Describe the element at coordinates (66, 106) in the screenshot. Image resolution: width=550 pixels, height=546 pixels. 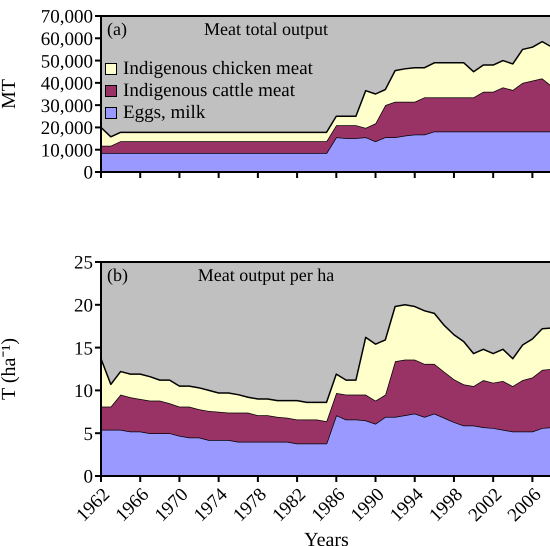
I see `y-tick-label: 30,000` at that location.